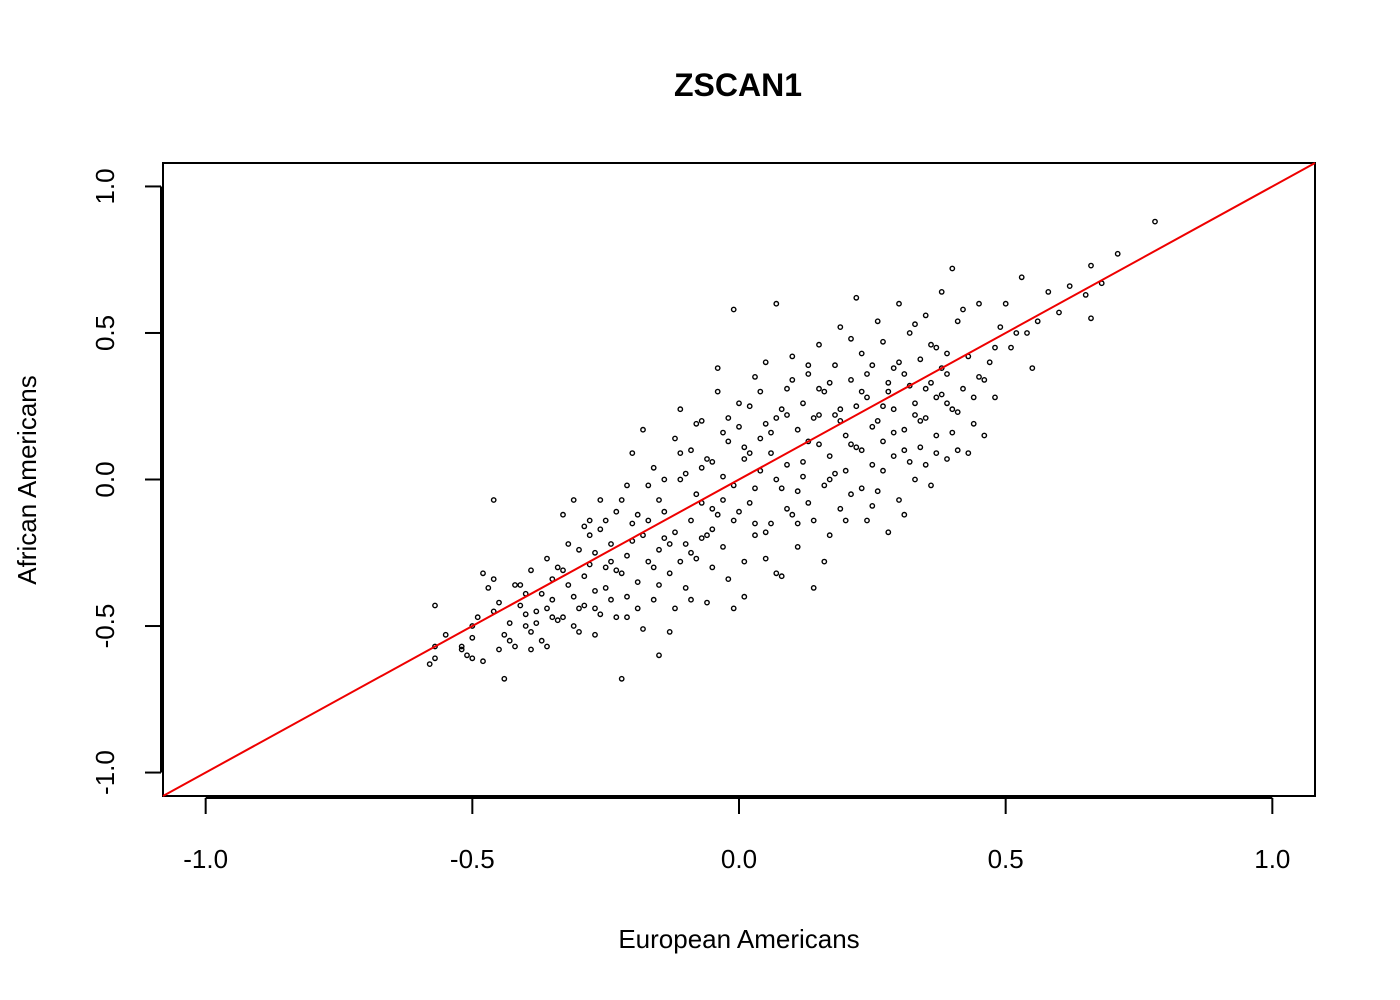 The height and width of the screenshot is (1000, 1400). Describe the element at coordinates (27, 480) in the screenshot. I see `y-axis-label: African Americans` at that location.